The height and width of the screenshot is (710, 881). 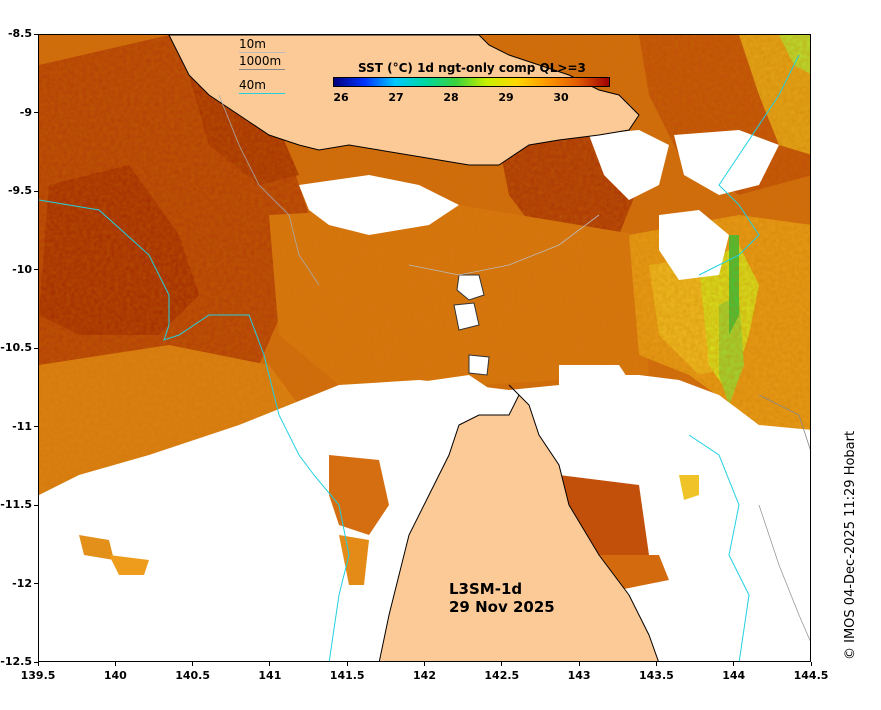 I want to click on colorbar-tick-label: 26, so click(x=341, y=97).